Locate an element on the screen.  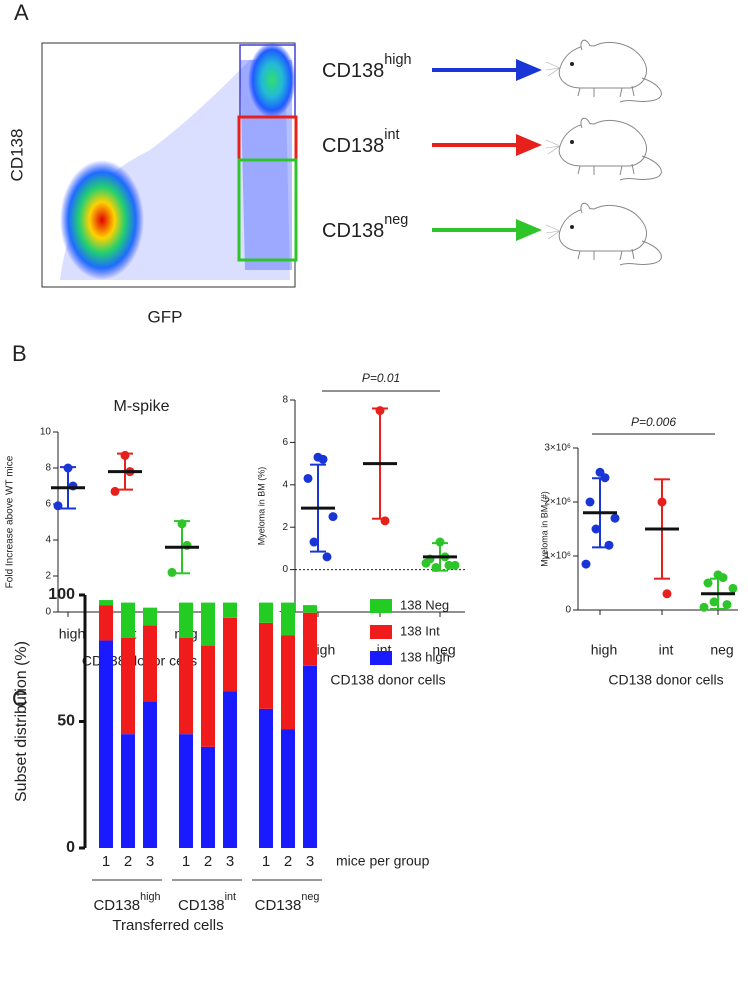
y-tick-label: 100 is located at coordinates (61, 594).